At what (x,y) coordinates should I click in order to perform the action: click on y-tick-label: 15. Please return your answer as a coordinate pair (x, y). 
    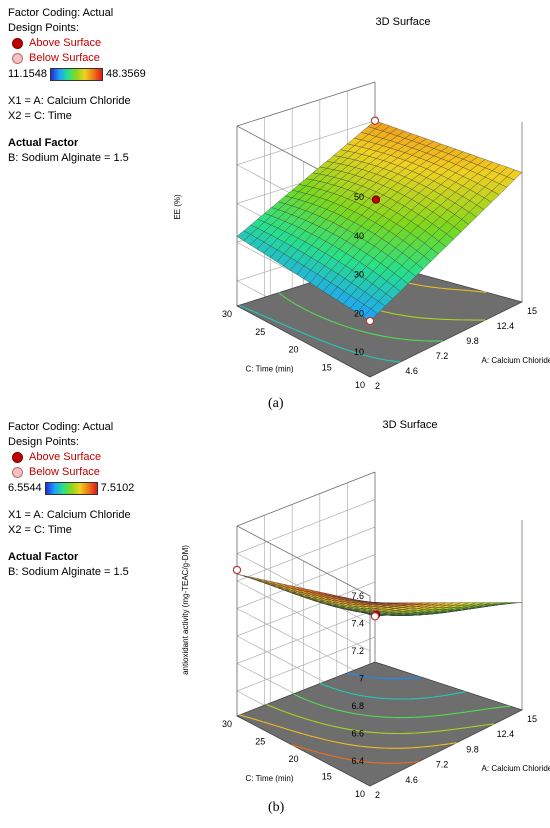
    Looking at the image, I should click on (327, 367).